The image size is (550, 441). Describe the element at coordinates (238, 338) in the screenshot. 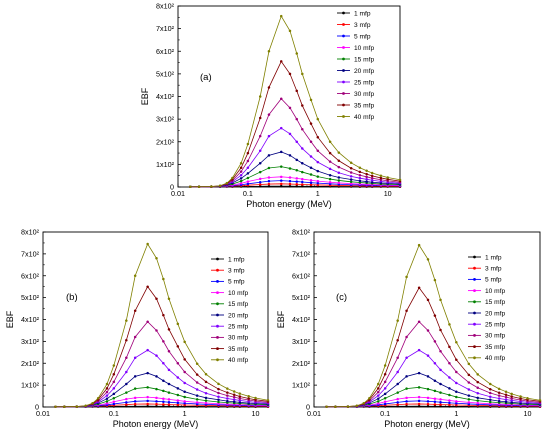

I see `legend-entry: 30 mfp` at that location.